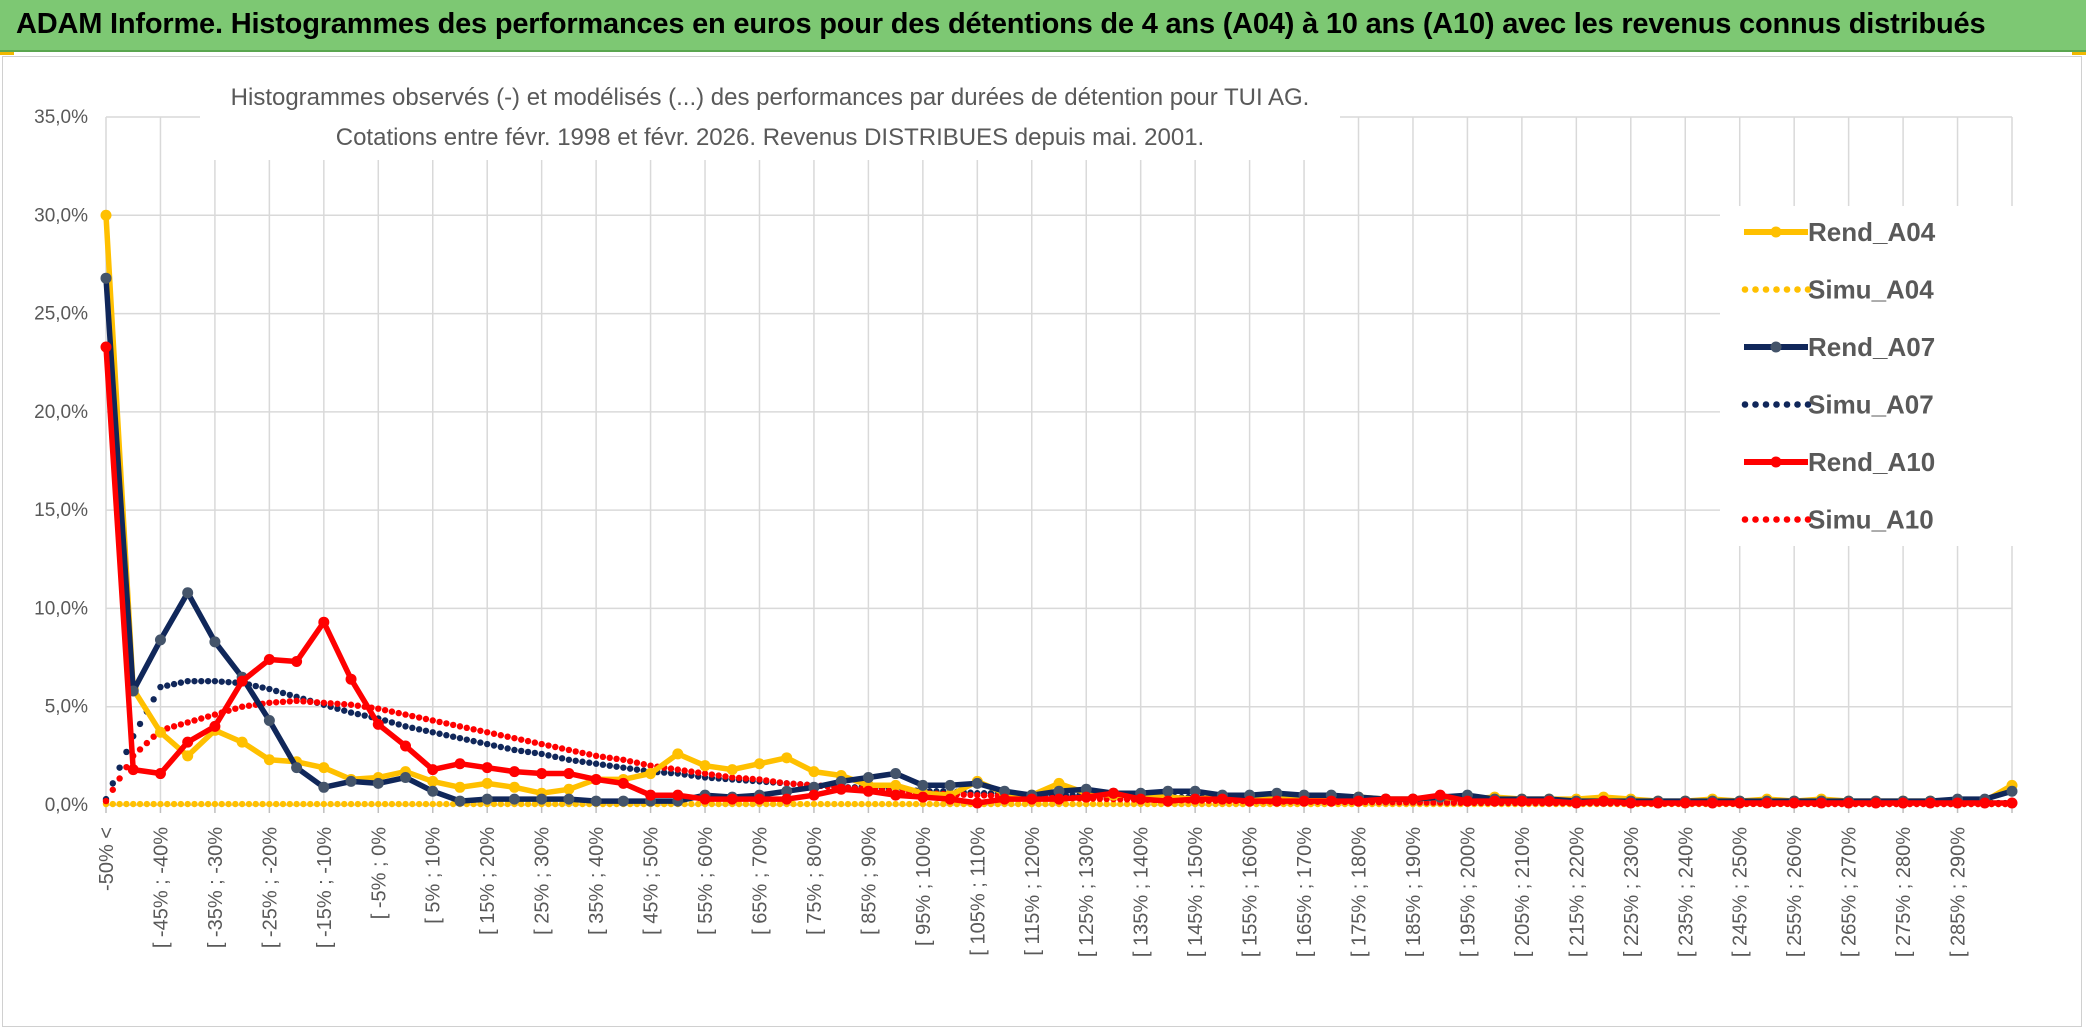  Describe the element at coordinates (869, 881) in the screenshot. I see `x-tick-label: [ 85% ; 90%` at that location.